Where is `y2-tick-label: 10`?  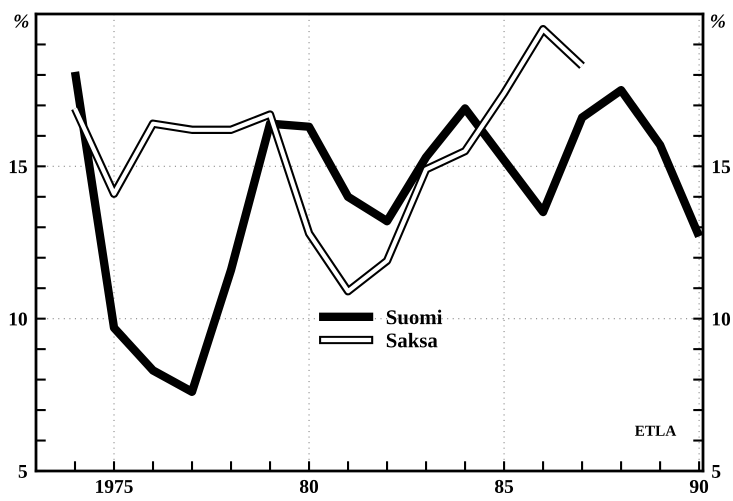 y2-tick-label: 10 is located at coordinates (721, 319).